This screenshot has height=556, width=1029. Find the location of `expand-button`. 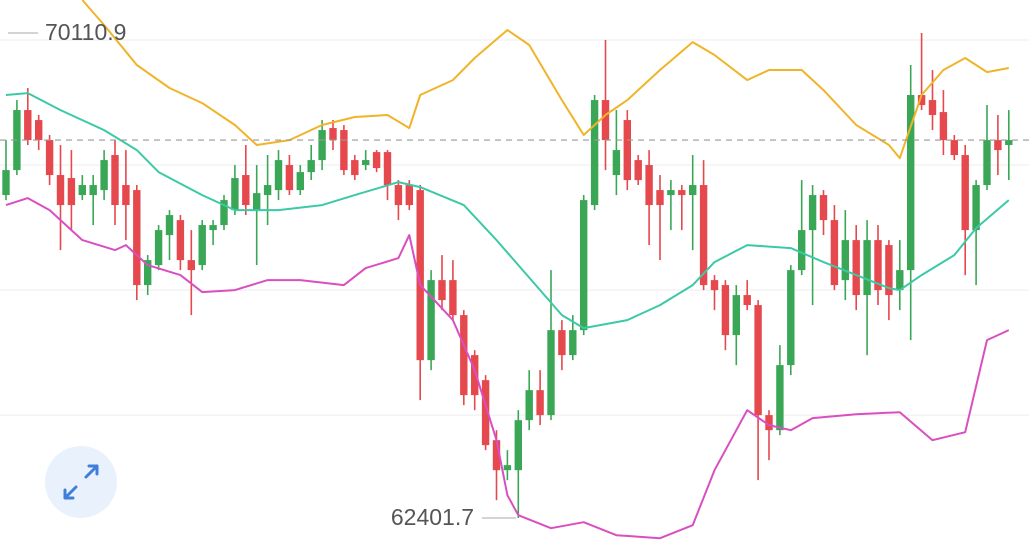

expand-button is located at coordinates (81, 482).